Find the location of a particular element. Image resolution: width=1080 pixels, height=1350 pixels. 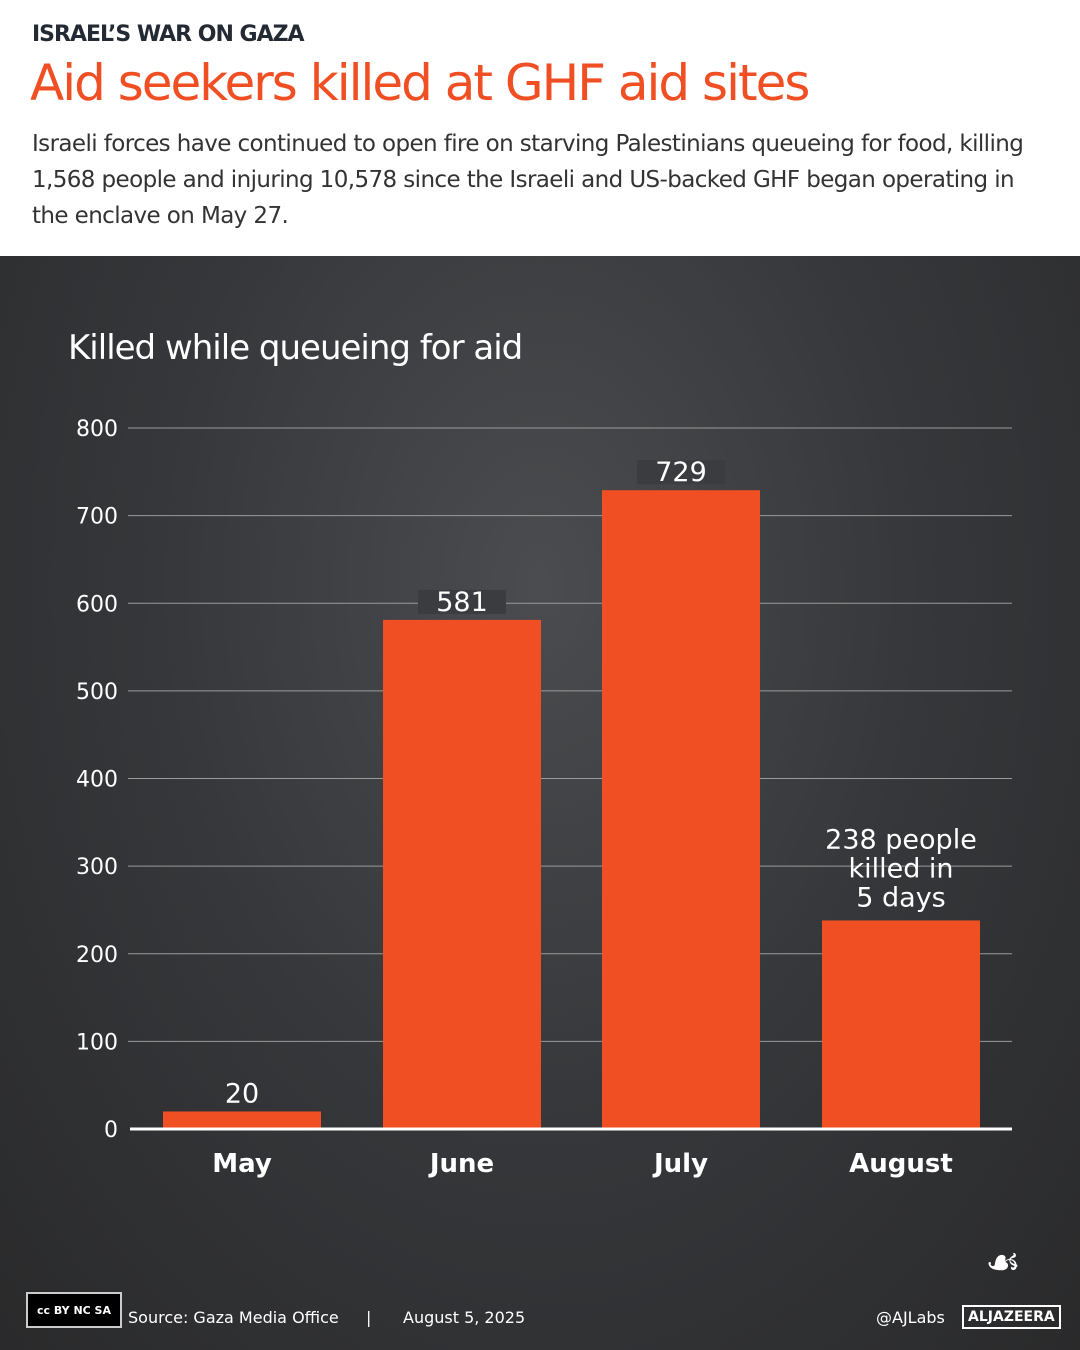

y-tick-label: 700 is located at coordinates (97, 517).